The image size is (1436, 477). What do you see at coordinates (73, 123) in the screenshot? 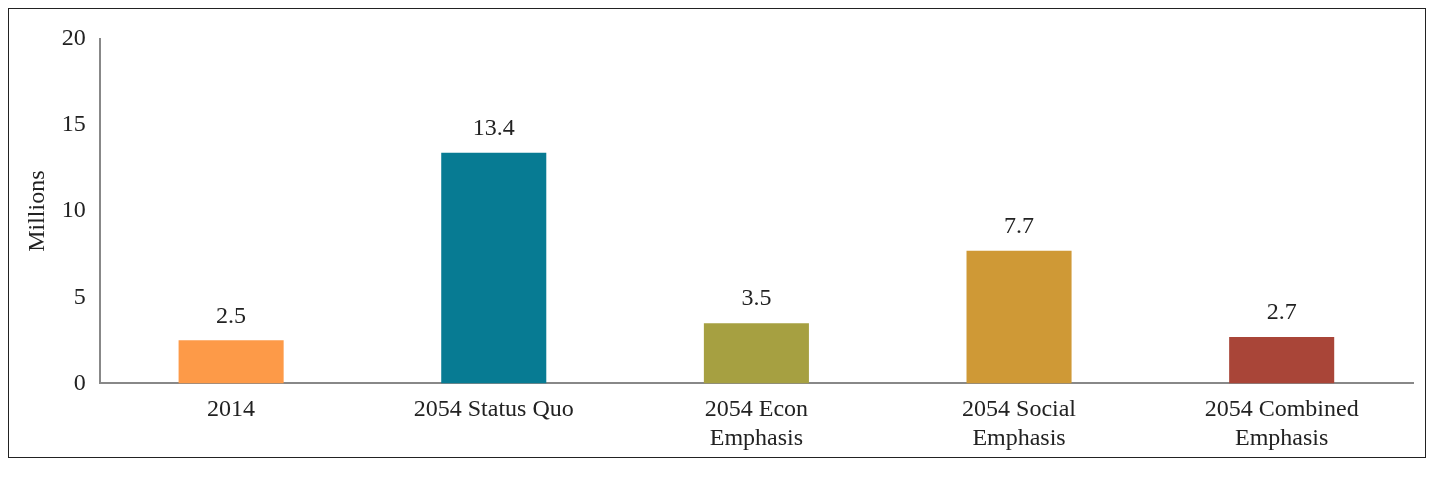
I see `y-tick-label: 15` at bounding box center [73, 123].